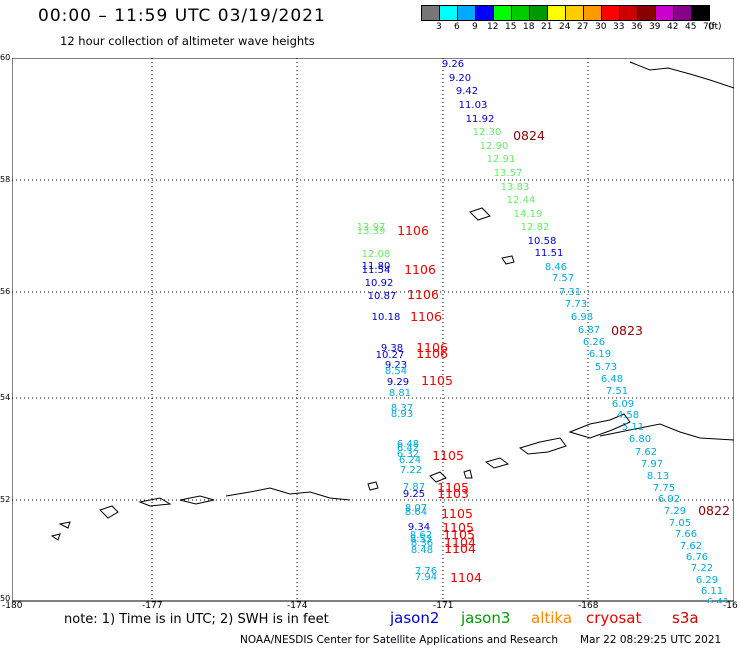  I want to click on wave-height-label: 11.51, so click(549, 253).